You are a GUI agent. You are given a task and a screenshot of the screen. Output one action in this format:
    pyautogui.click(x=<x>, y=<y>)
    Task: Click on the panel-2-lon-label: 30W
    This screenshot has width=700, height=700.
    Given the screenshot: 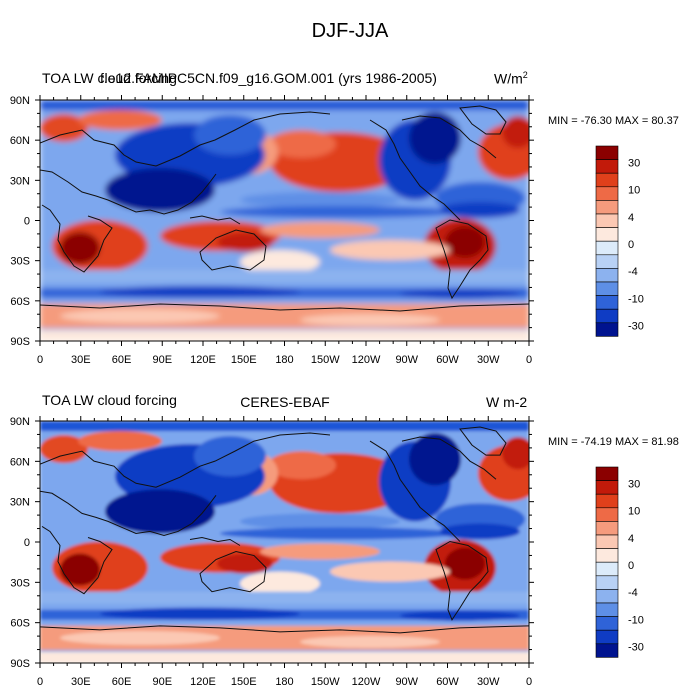 What is the action you would take?
    pyautogui.click(x=488, y=682)
    